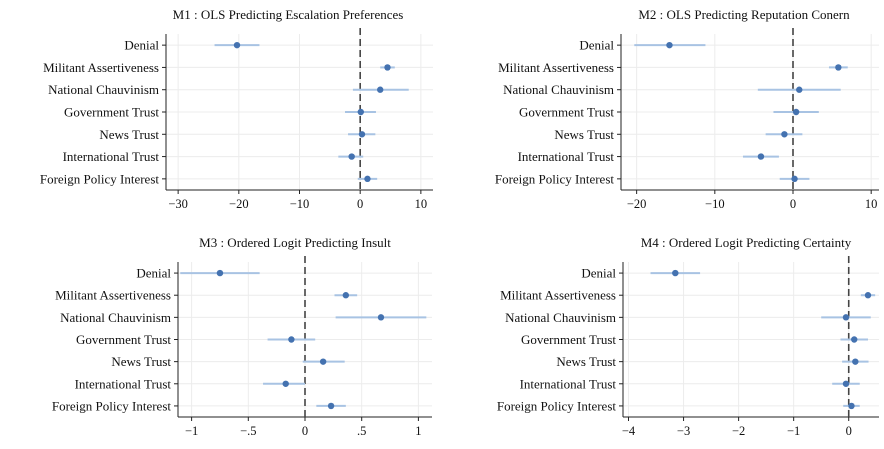 Image resolution: width=884 pixels, height=449 pixels. I want to click on panel-title: M2 : OLS Predicting Reputation Conern, so click(744, 14).